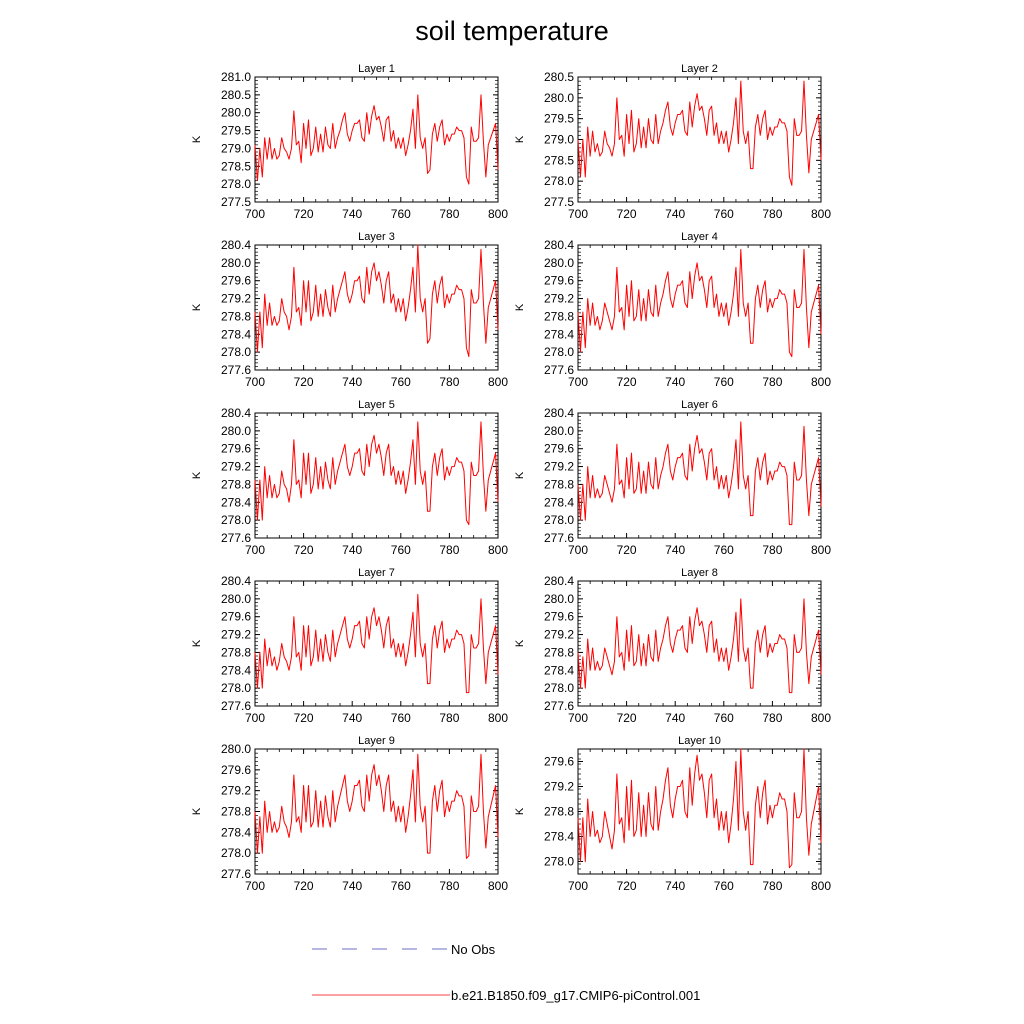 Image resolution: width=1024 pixels, height=1024 pixels. Describe the element at coordinates (699, 741) in the screenshot. I see `panel-title: Layer 10` at that location.